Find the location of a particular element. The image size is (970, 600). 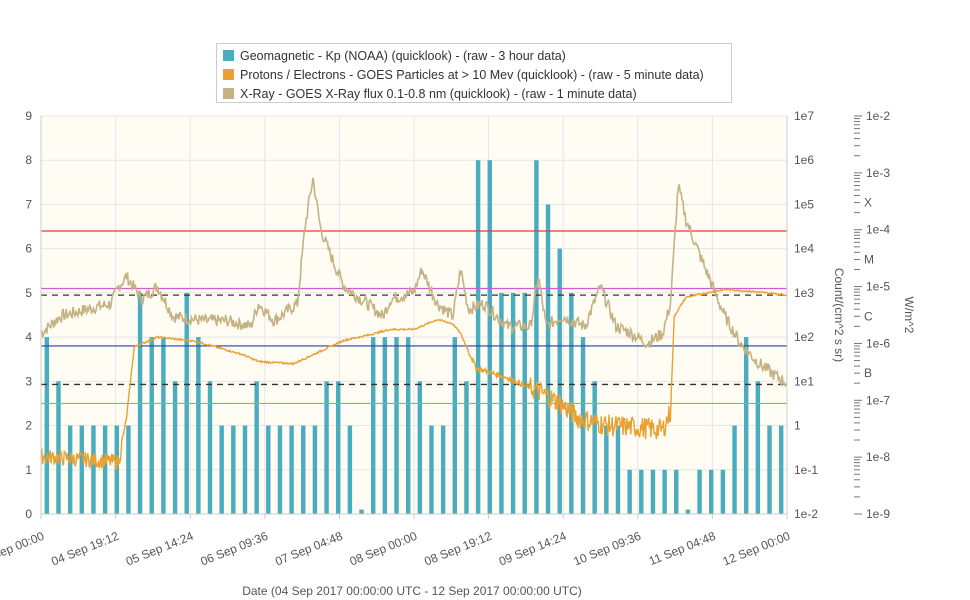

count-tick-label: 1e7 is located at coordinates (804, 116).